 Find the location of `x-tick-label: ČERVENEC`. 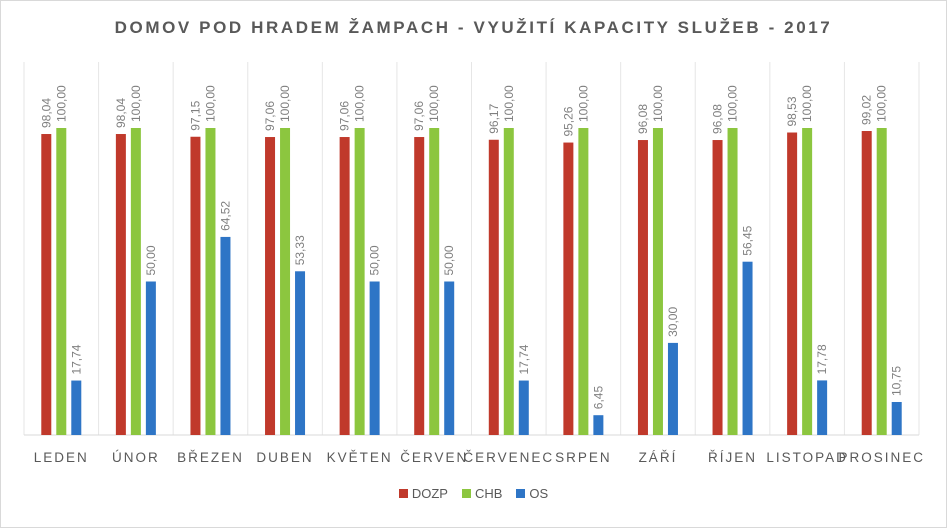

x-tick-label: ČERVENEC is located at coordinates (508, 457).